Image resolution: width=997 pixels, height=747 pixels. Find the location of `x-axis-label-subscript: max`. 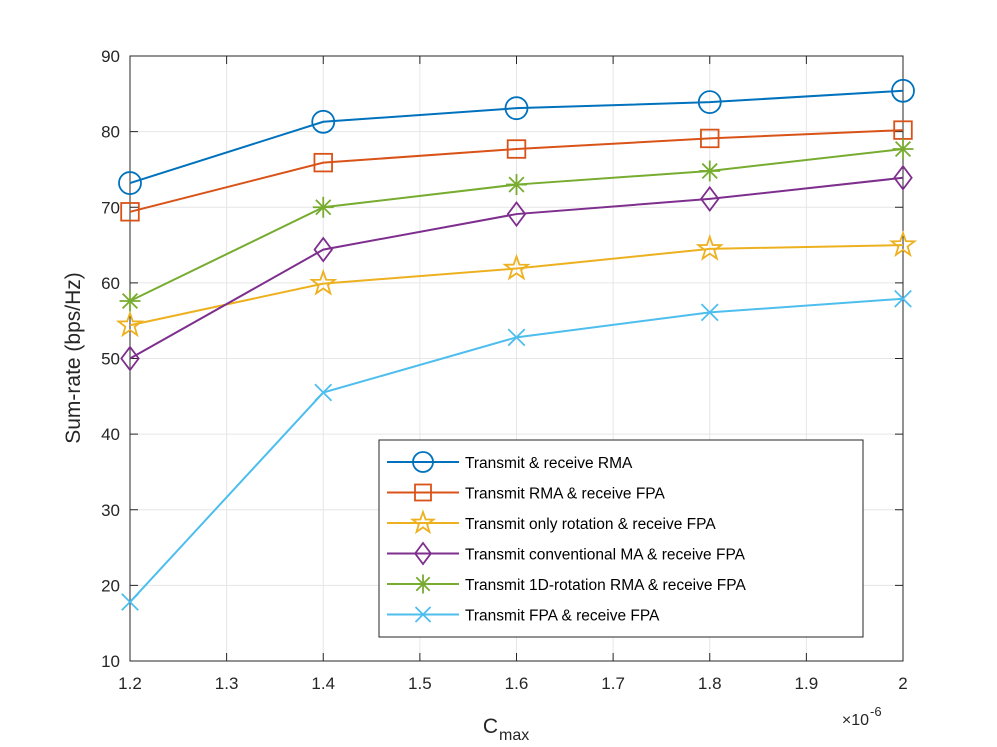

x-axis-label-subscript: max is located at coordinates (514, 735).